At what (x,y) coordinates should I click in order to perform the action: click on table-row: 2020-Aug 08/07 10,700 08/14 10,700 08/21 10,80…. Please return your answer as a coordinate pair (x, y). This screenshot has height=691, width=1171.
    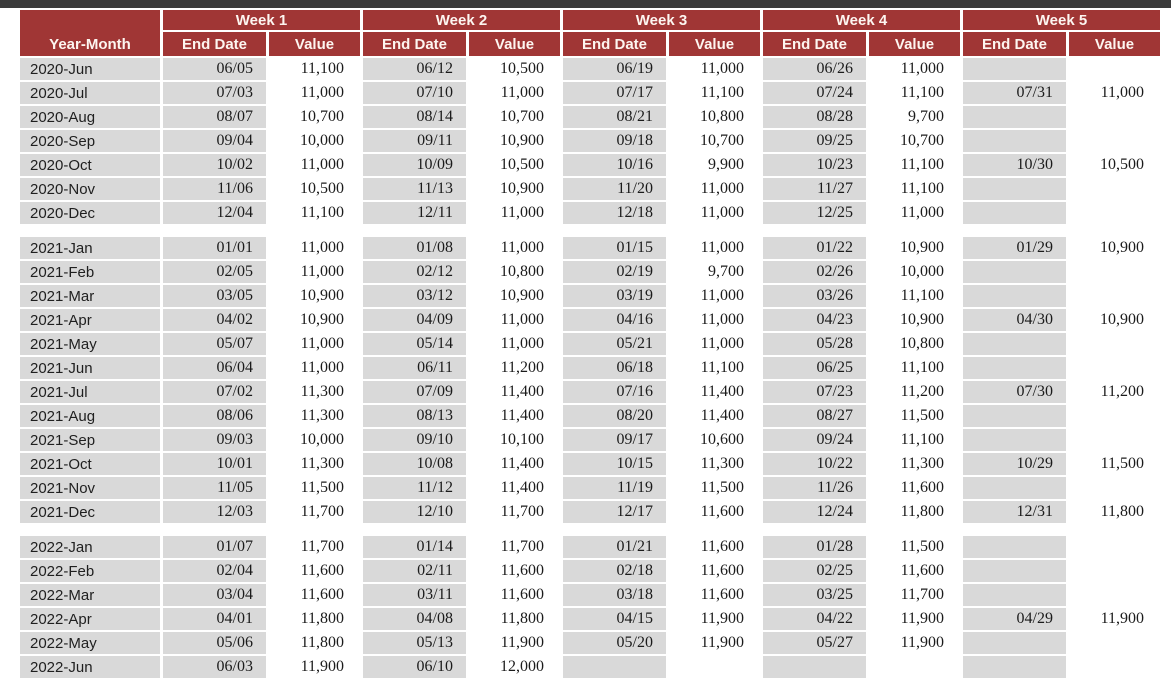
    Looking at the image, I should click on (590, 117).